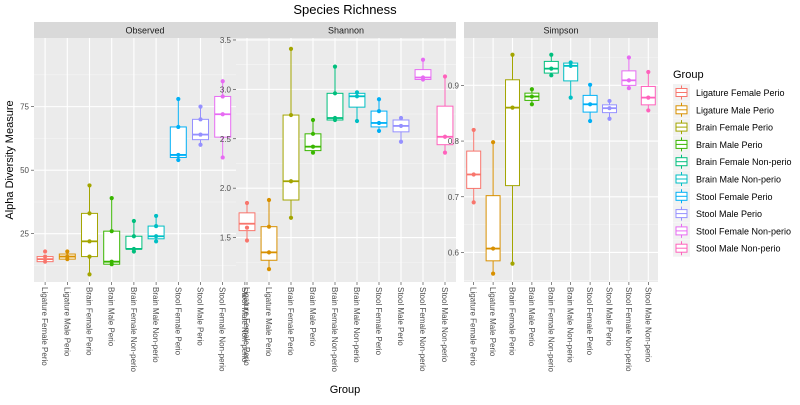  I want to click on box-brain-male-perio, so click(532, 97).